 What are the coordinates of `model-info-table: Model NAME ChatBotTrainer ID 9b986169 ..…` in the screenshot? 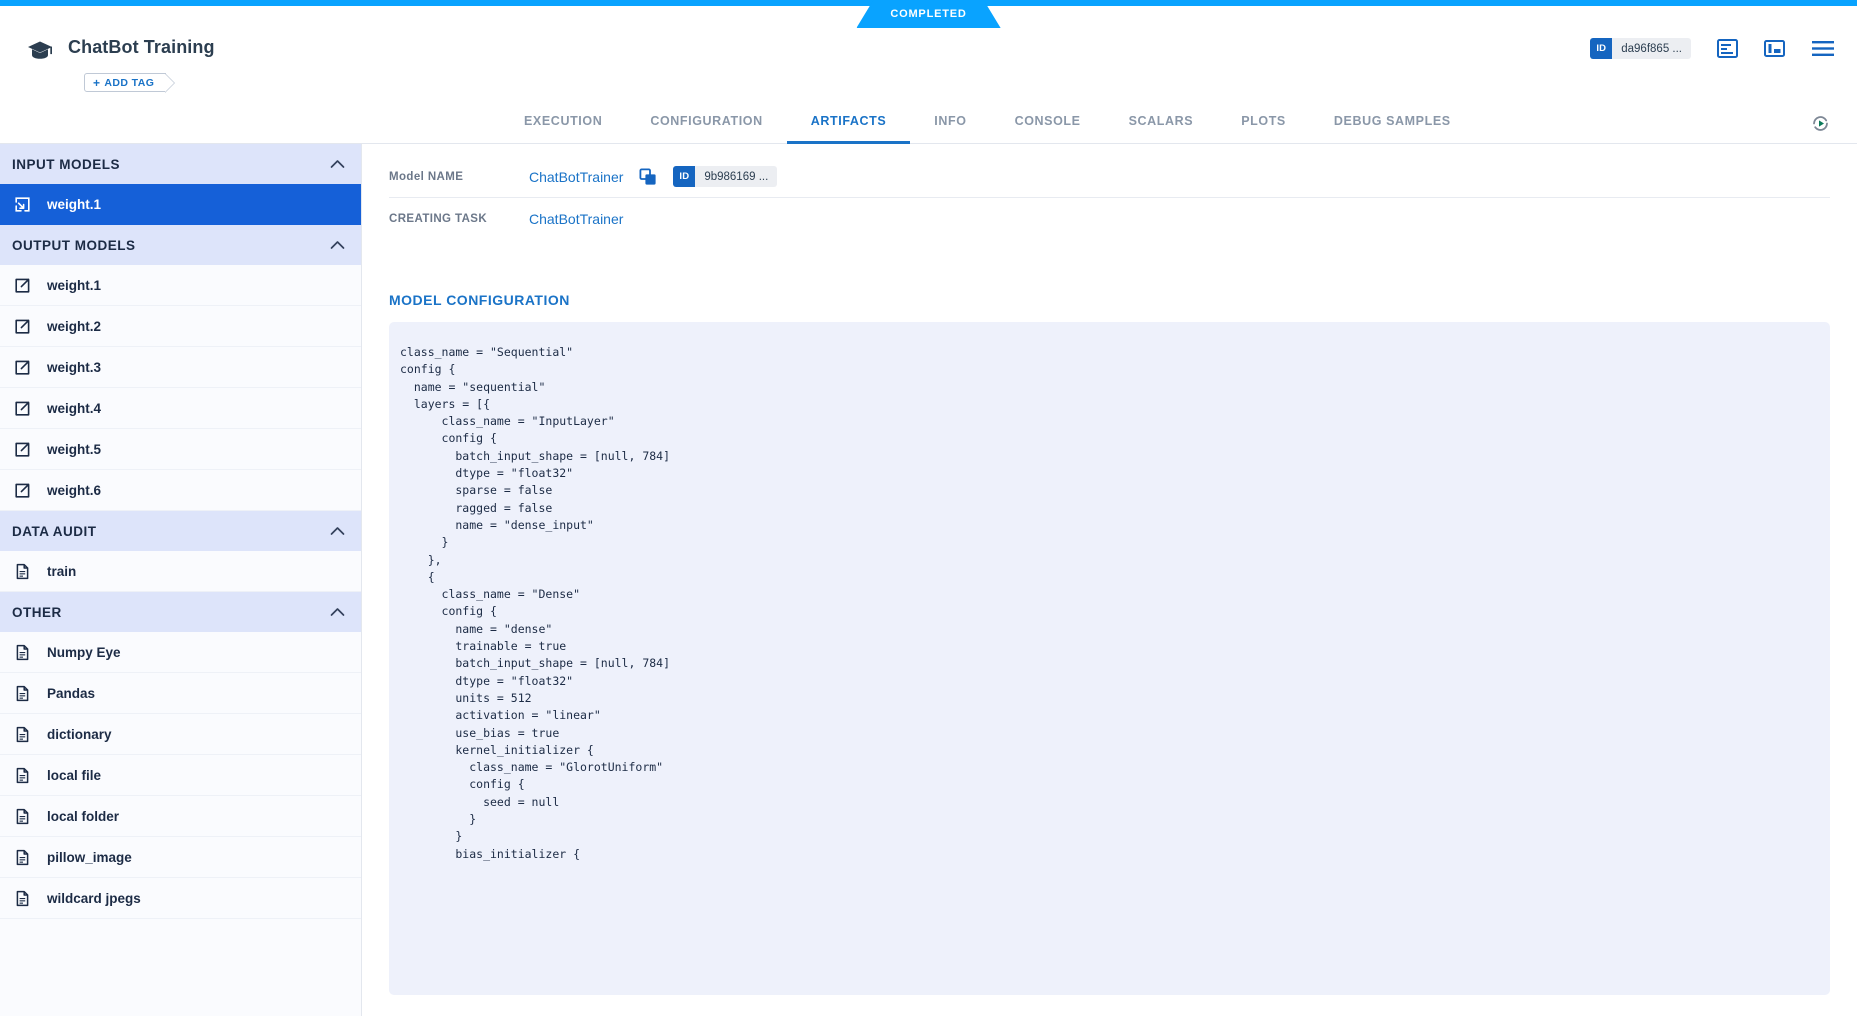 It's located at (1109, 198).